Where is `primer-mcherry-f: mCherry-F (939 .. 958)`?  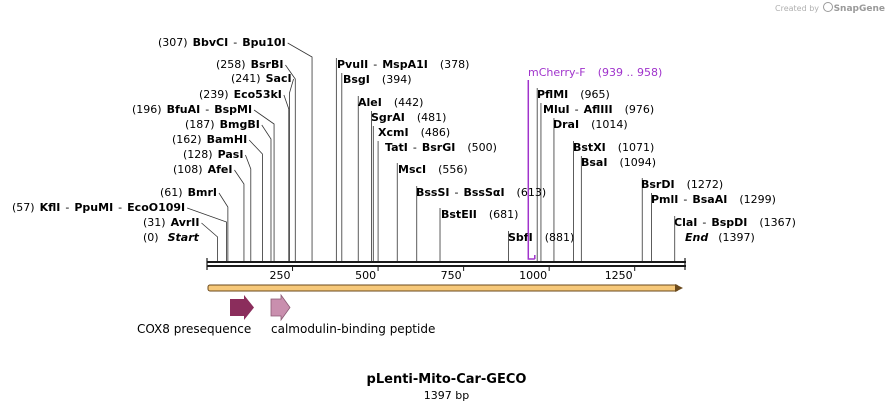
primer-mcherry-f: mCherry-F (939 .. 958) is located at coordinates (594, 160).